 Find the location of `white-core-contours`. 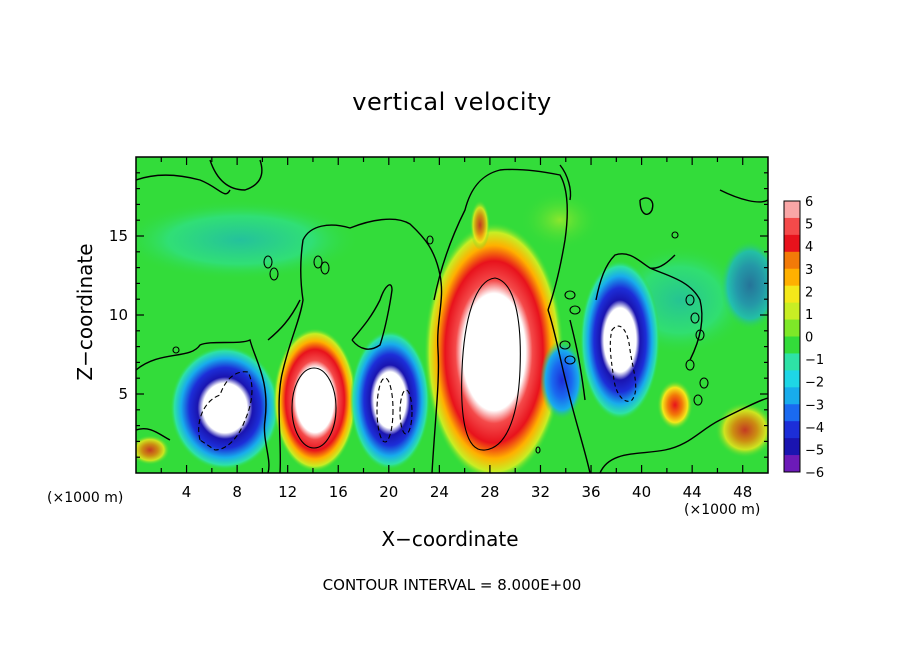

white-core-contours is located at coordinates (417, 364).